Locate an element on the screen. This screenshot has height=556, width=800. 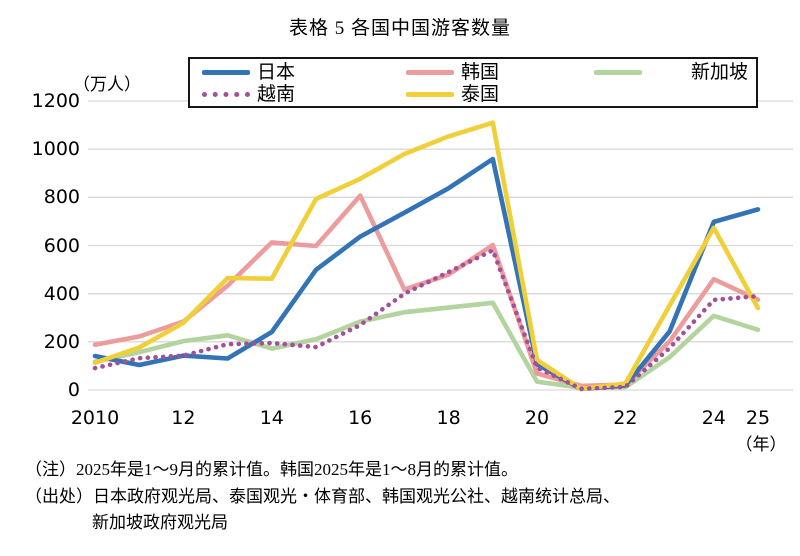
y-tick-label: 800 is located at coordinates (61, 197).